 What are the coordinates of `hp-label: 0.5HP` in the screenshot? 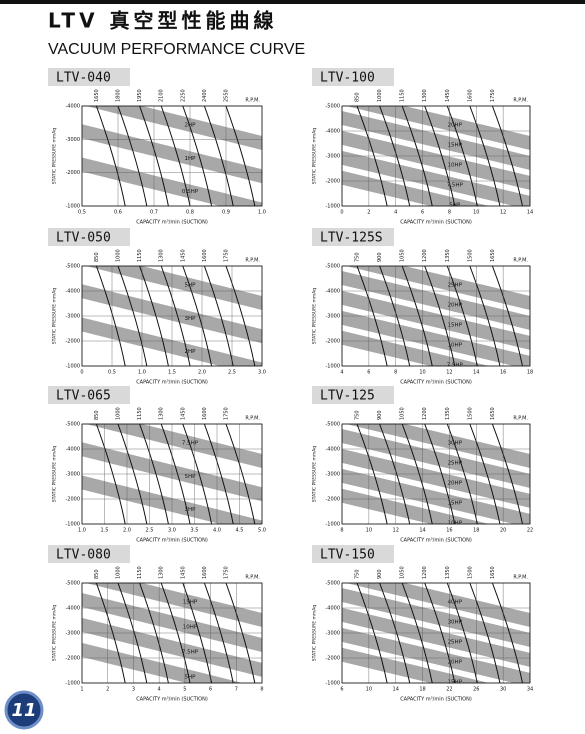 It's located at (190, 192).